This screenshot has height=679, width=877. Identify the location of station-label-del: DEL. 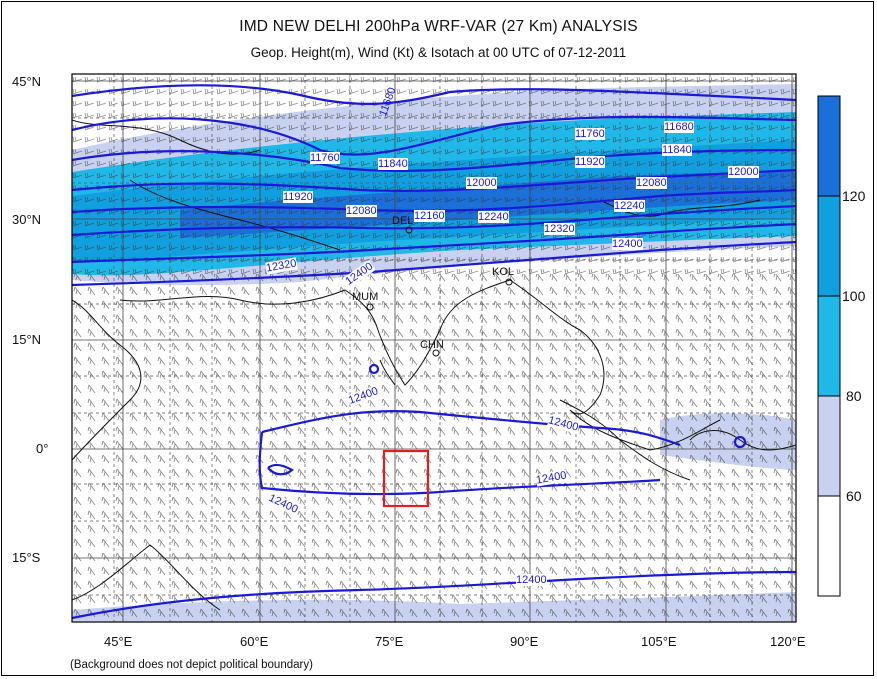
(403, 221).